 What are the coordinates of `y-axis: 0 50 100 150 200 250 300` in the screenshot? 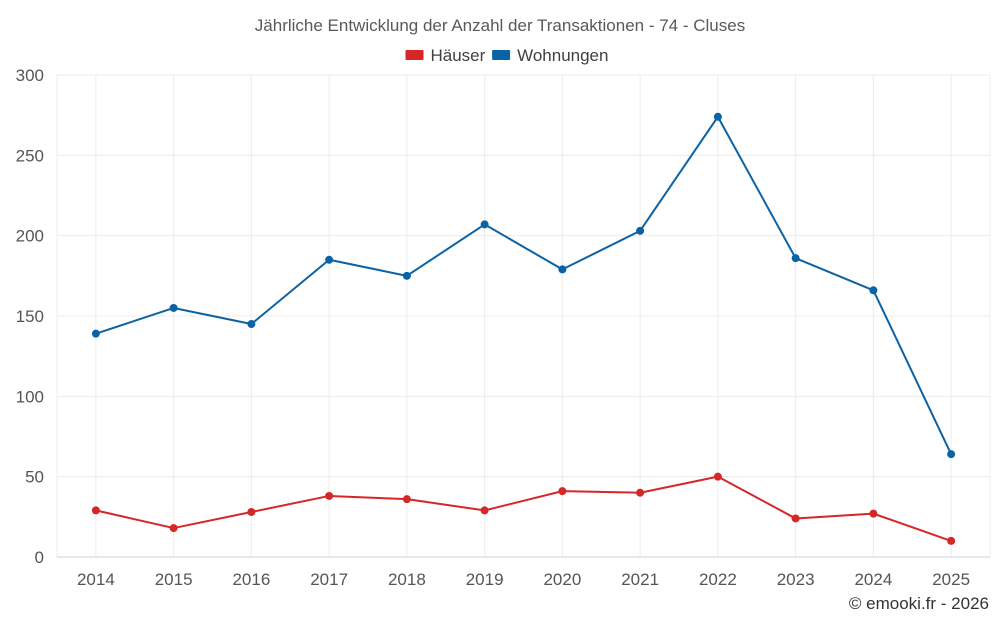 It's located at (30, 316).